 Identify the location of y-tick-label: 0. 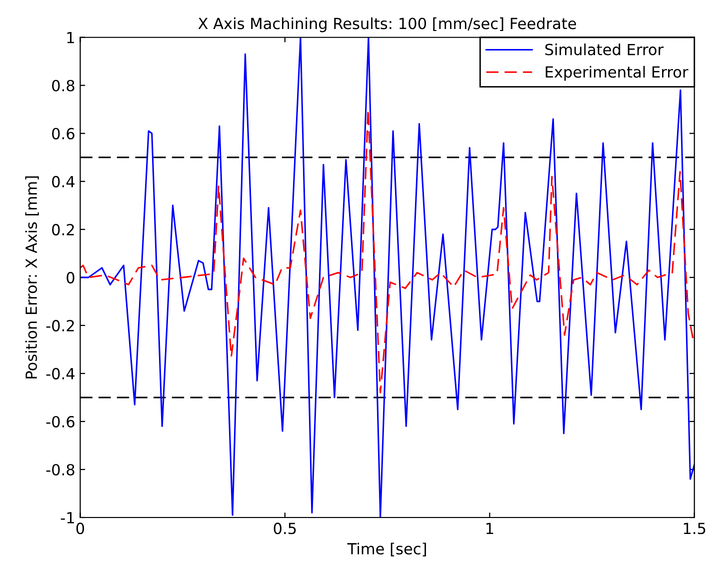
(70, 278).